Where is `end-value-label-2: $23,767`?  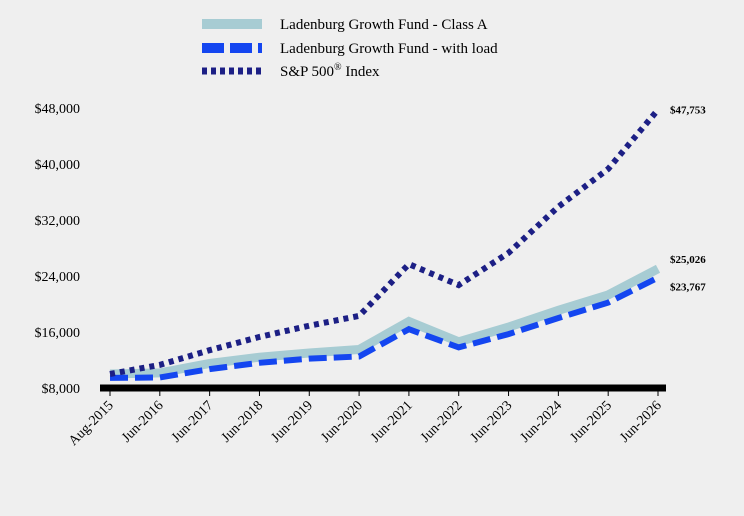
end-value-label-2: $23,767 is located at coordinates (688, 288).